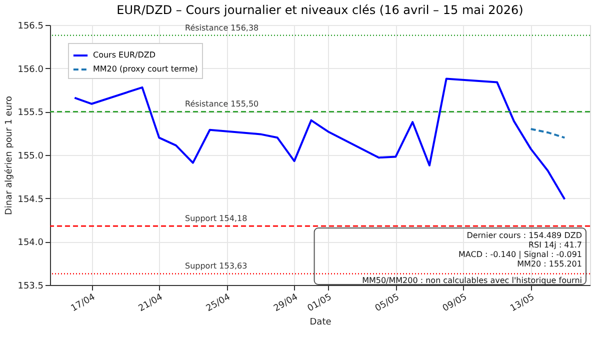  Describe the element at coordinates (31, 287) in the screenshot. I see `y-tick-label: 153.5` at that location.